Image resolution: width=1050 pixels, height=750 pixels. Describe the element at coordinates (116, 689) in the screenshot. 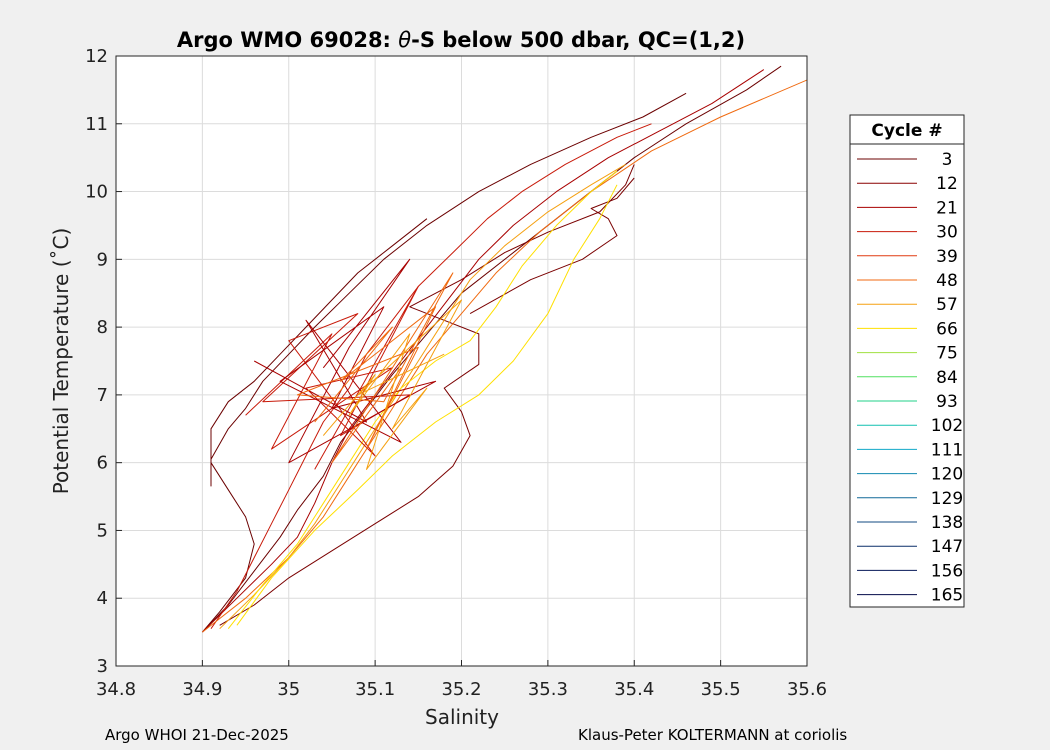

I see `x-tick-label: 34.8` at that location.